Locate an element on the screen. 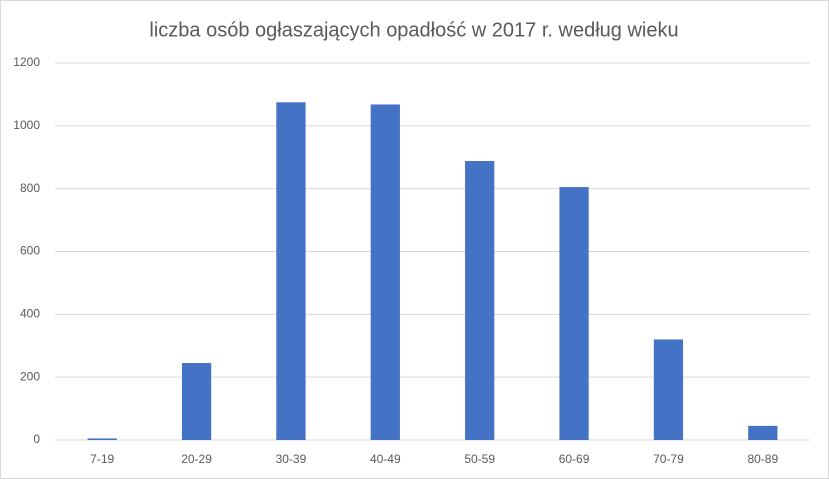 The height and width of the screenshot is (489, 829). y-tick-label: 200 is located at coordinates (30, 376).